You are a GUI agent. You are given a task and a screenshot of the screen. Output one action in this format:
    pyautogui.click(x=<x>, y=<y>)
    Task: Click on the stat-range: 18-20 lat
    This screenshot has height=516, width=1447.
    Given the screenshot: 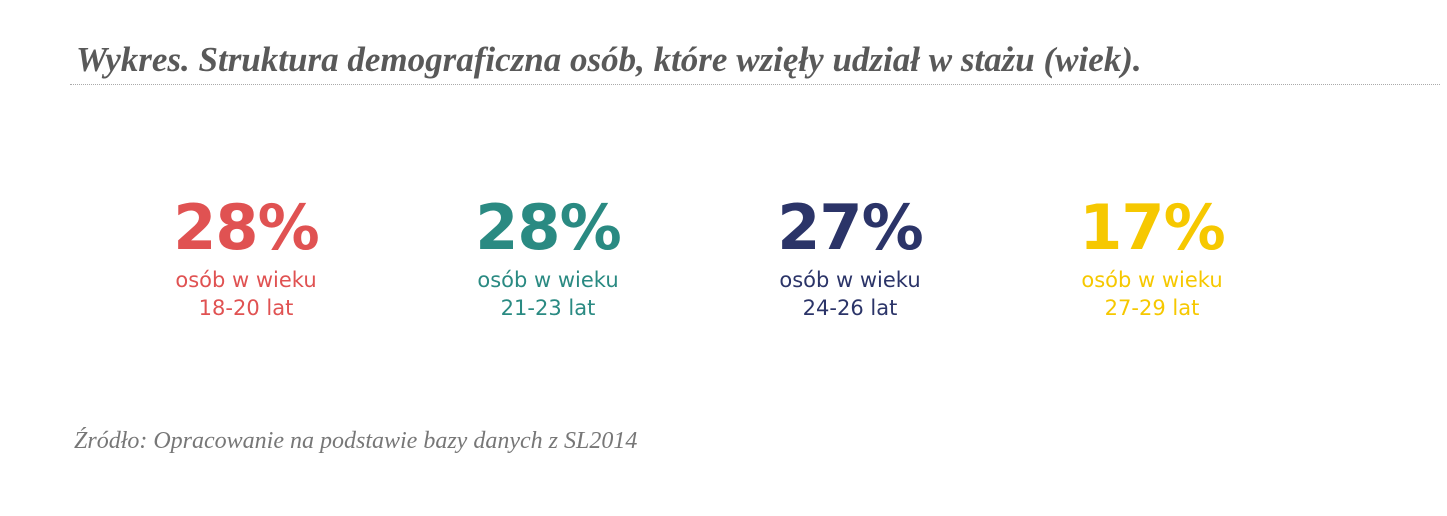 What is the action you would take?
    pyautogui.click(x=246, y=308)
    